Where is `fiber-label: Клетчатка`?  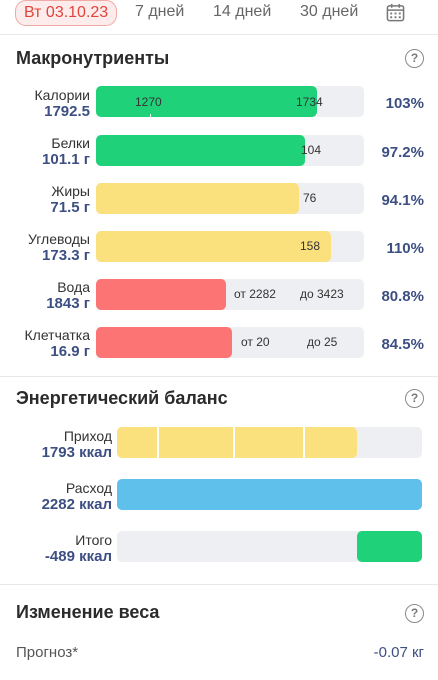
fiber-label: Клетчатка is located at coordinates (57, 335).